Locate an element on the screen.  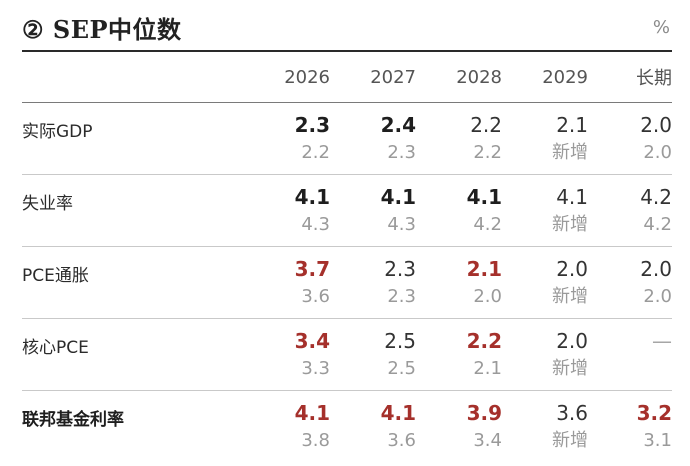
current-value: — is located at coordinates (662, 341).